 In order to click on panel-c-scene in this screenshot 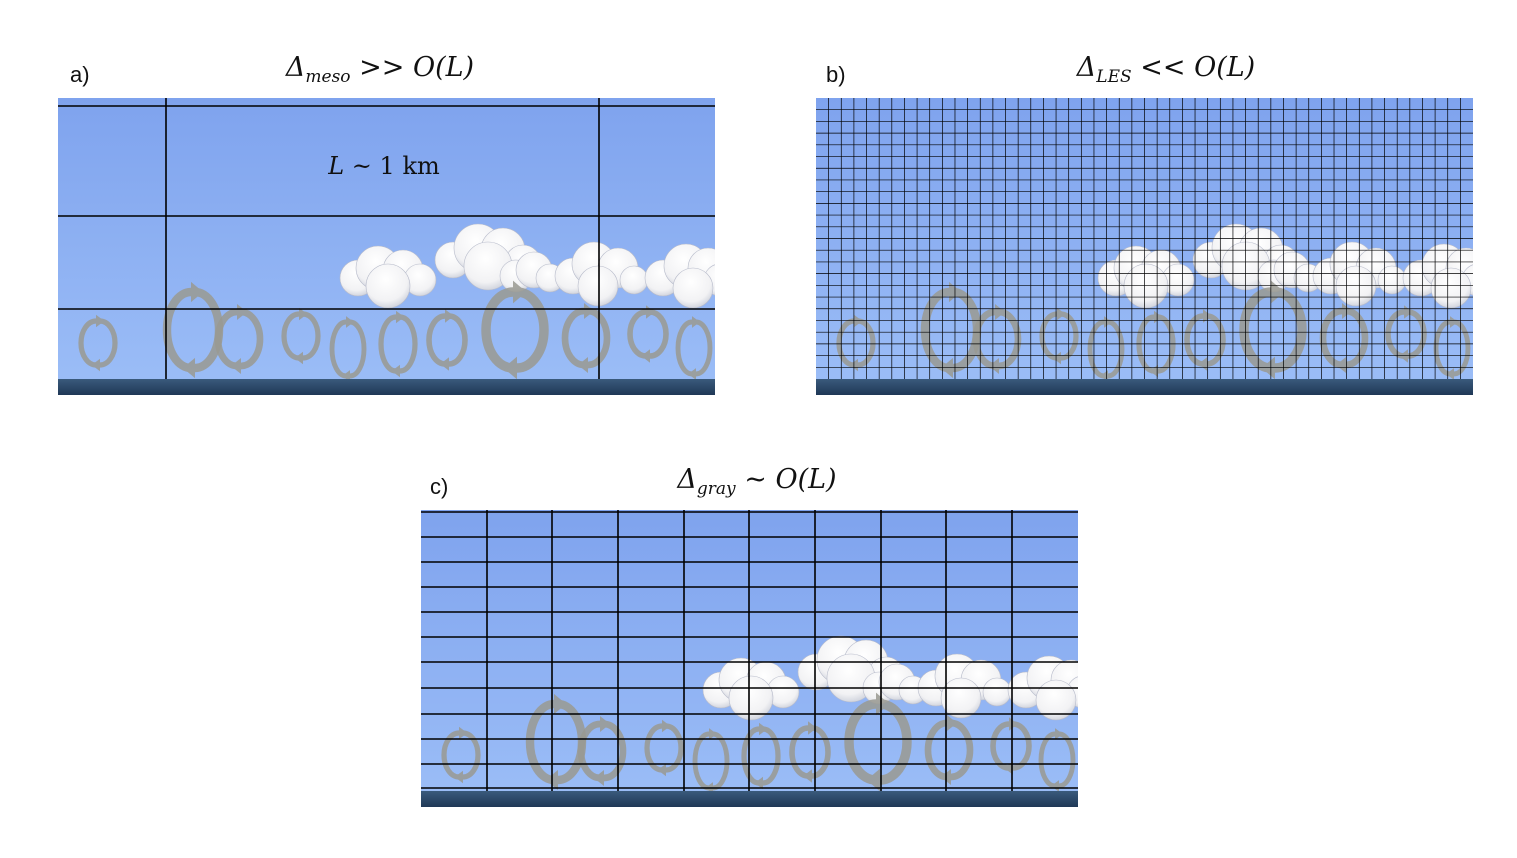, I will do `click(749, 658)`.